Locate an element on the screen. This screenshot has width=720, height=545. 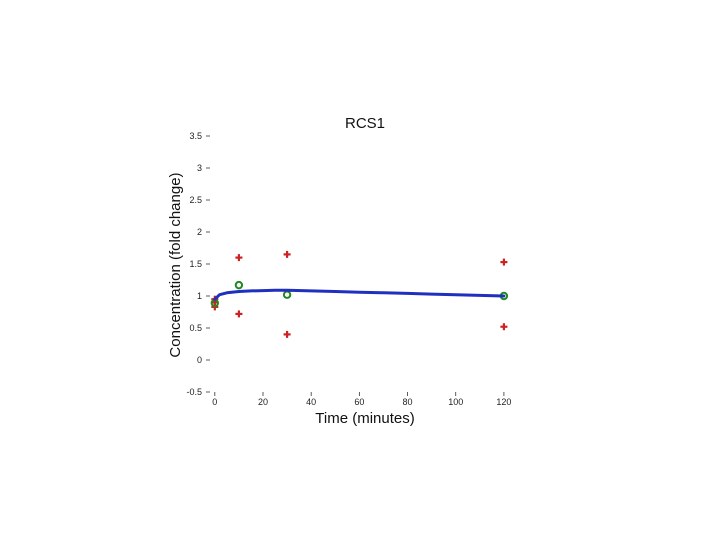
series-group is located at coordinates (359, 294).